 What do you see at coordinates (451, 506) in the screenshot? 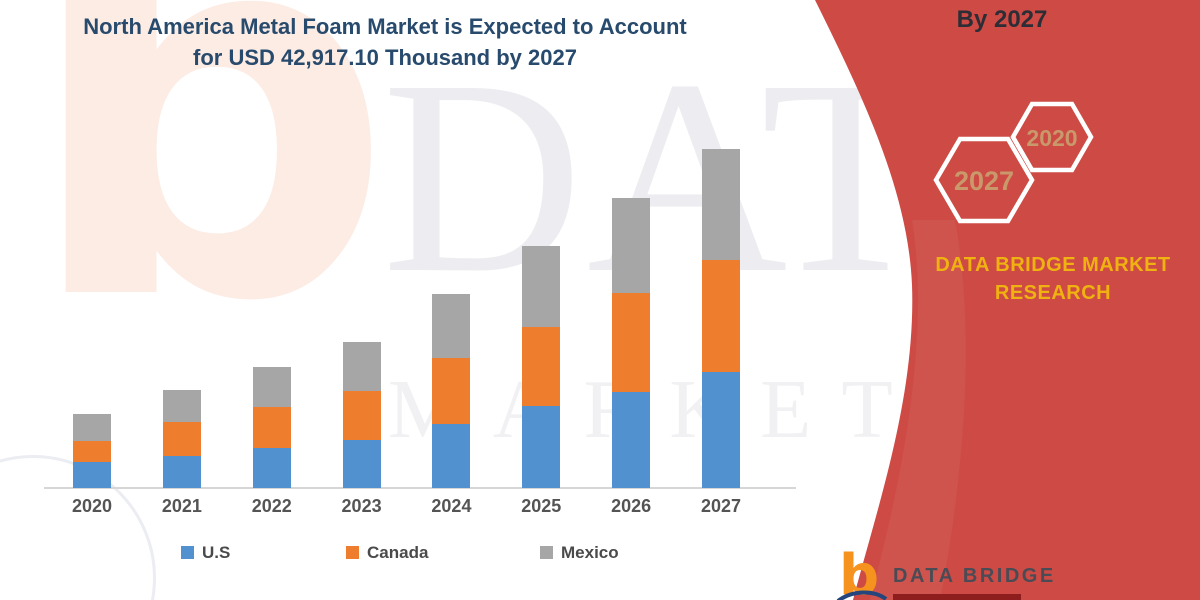
I see `x-axis-label-2024: 2024` at bounding box center [451, 506].